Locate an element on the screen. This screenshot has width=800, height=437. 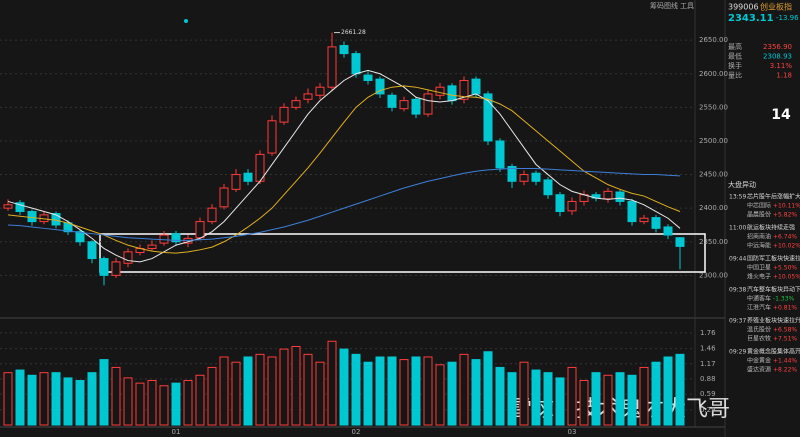
stock-change: +5.50% is located at coordinates (785, 268).